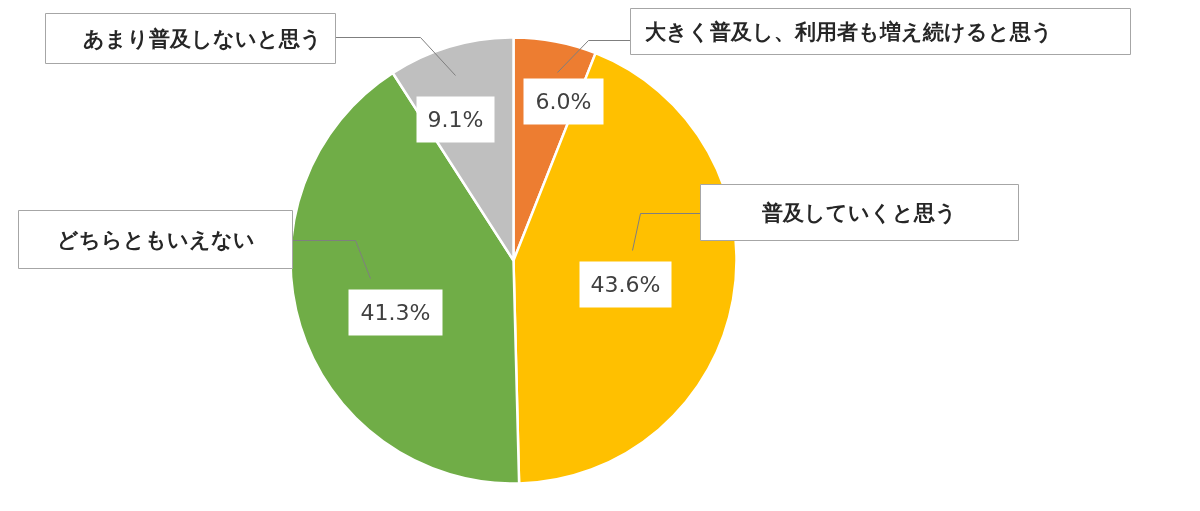  I want to click on slice-label: 普及していくと思う, so click(859, 212).